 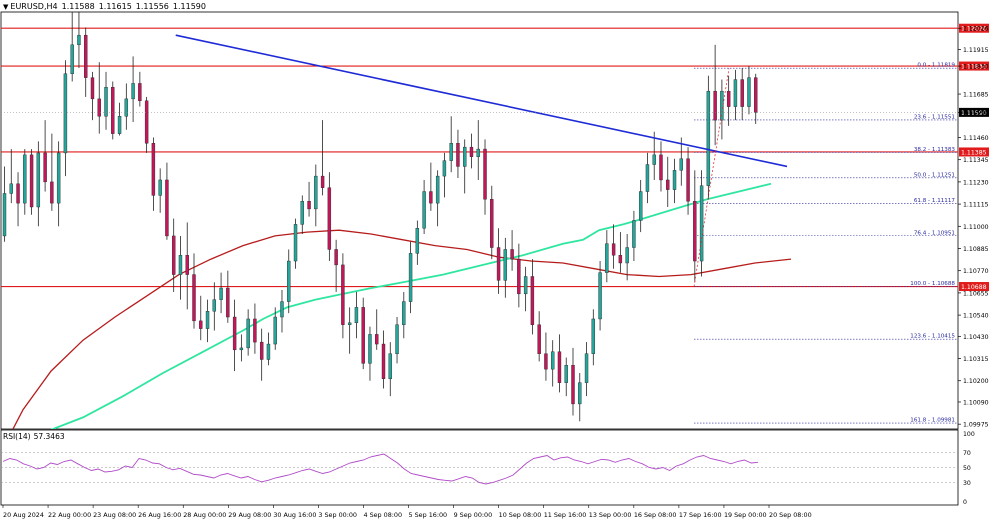 I want to click on ohlc-high: 1.11615, so click(x=115, y=6).